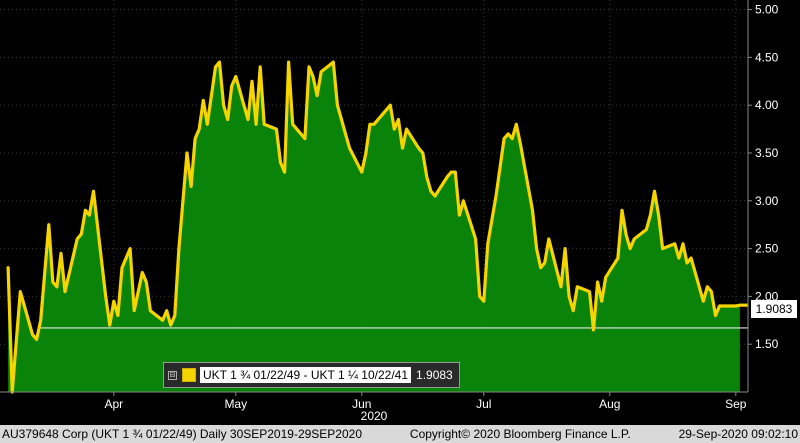 The width and height of the screenshot is (800, 443). What do you see at coordinates (767, 57) in the screenshot?
I see `y-tick-label-6: 4.50` at bounding box center [767, 57].